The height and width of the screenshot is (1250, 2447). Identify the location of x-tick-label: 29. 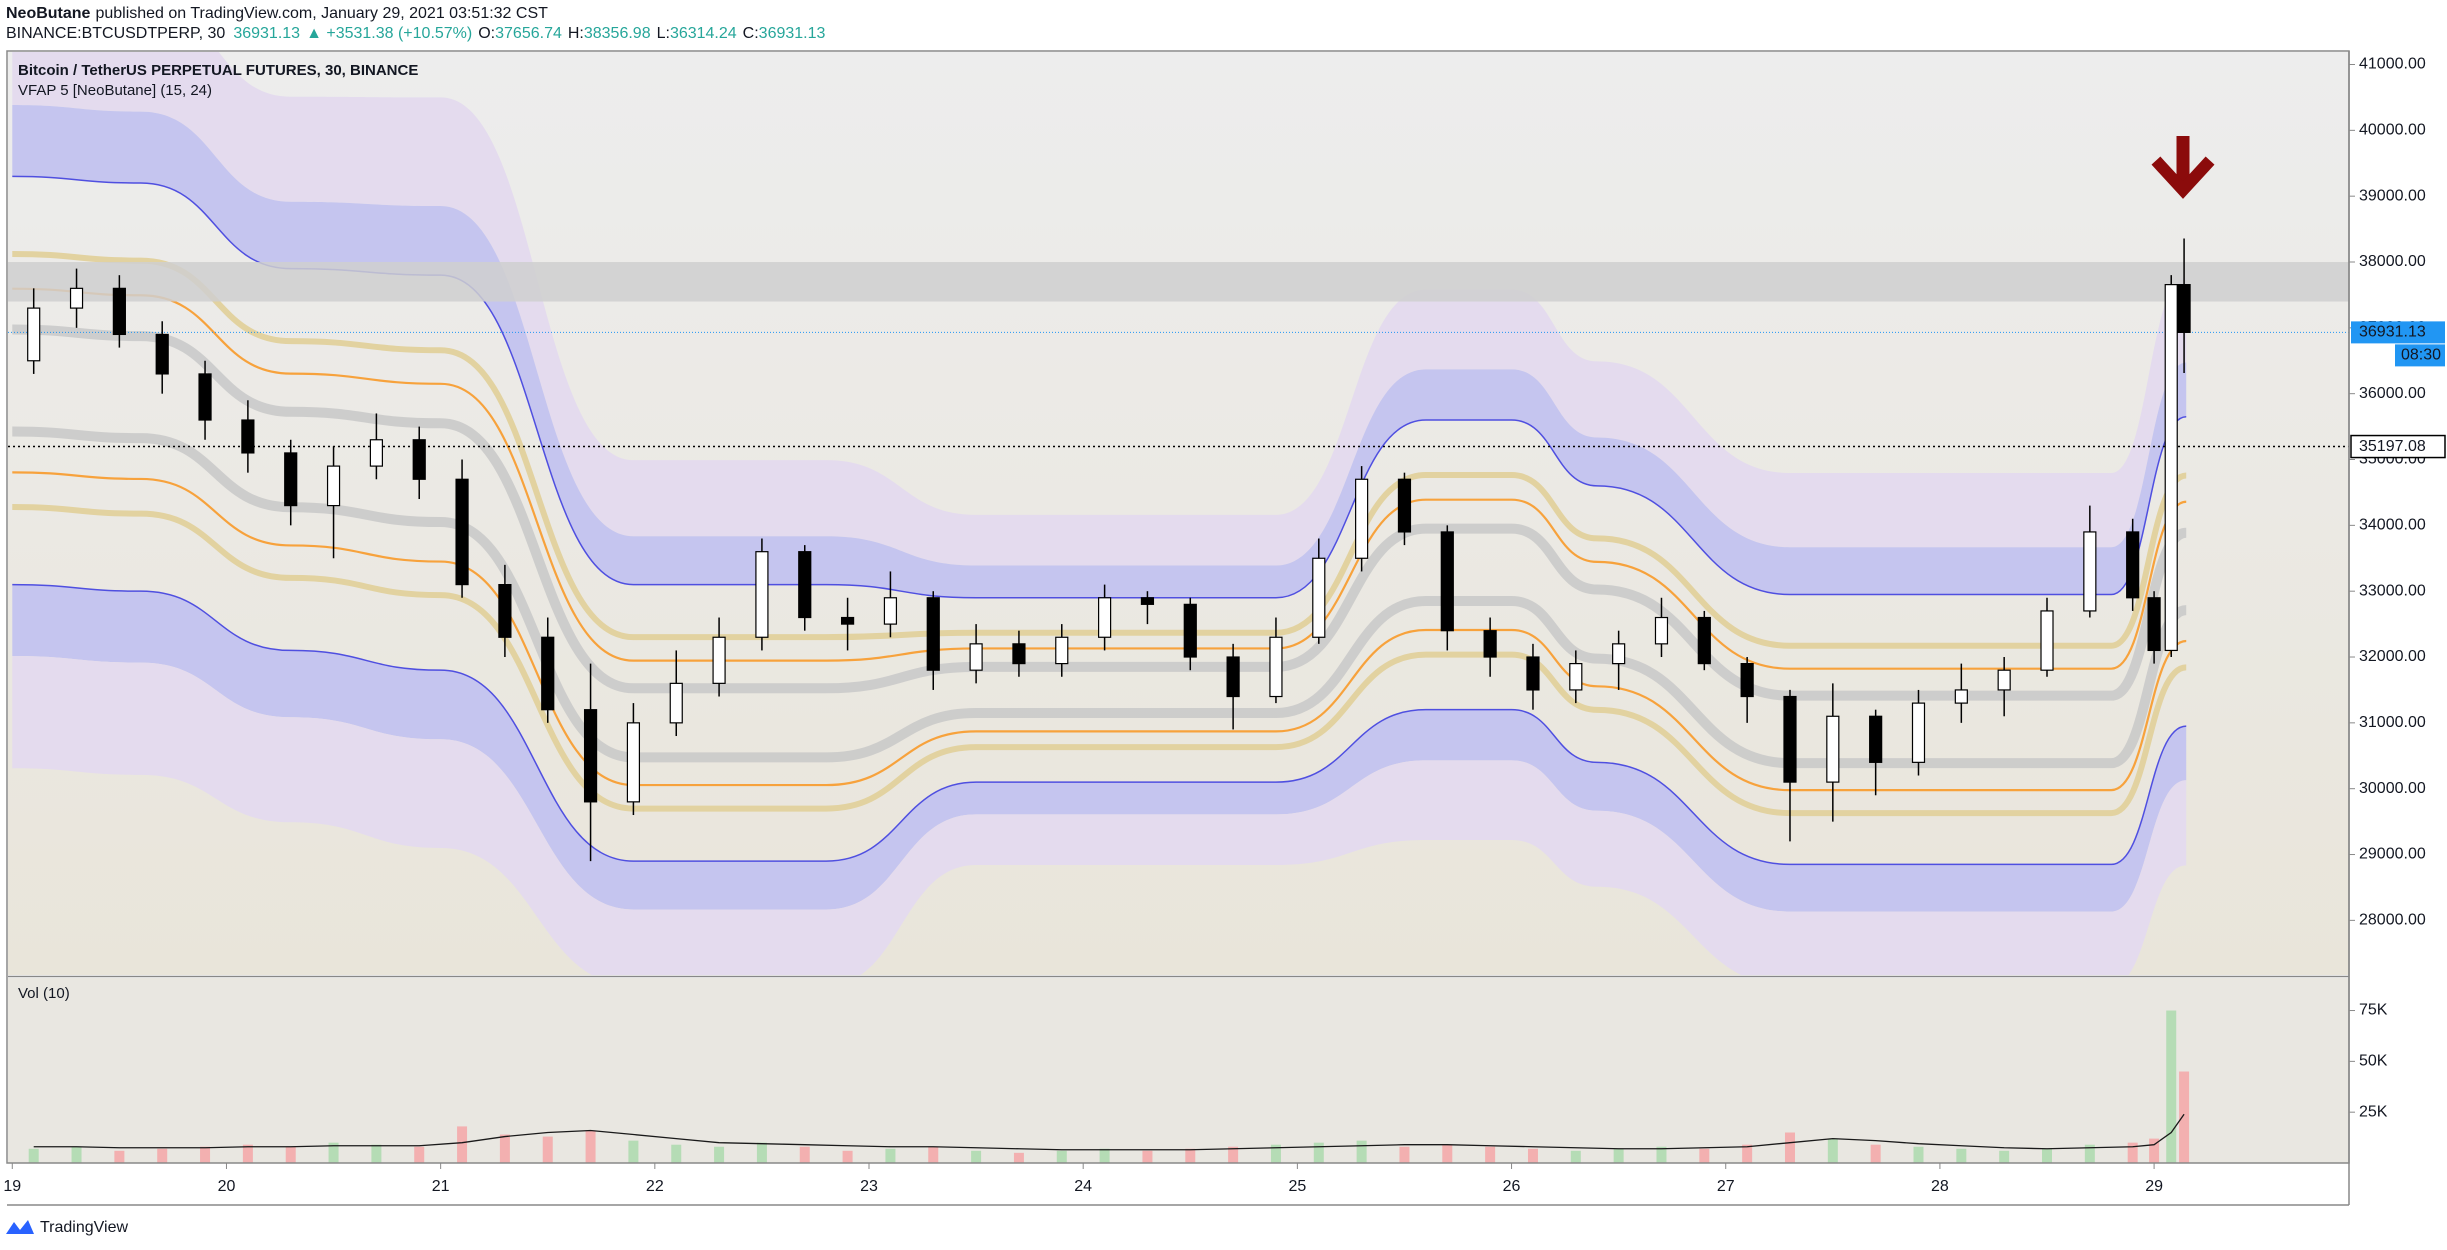
(2154, 1186).